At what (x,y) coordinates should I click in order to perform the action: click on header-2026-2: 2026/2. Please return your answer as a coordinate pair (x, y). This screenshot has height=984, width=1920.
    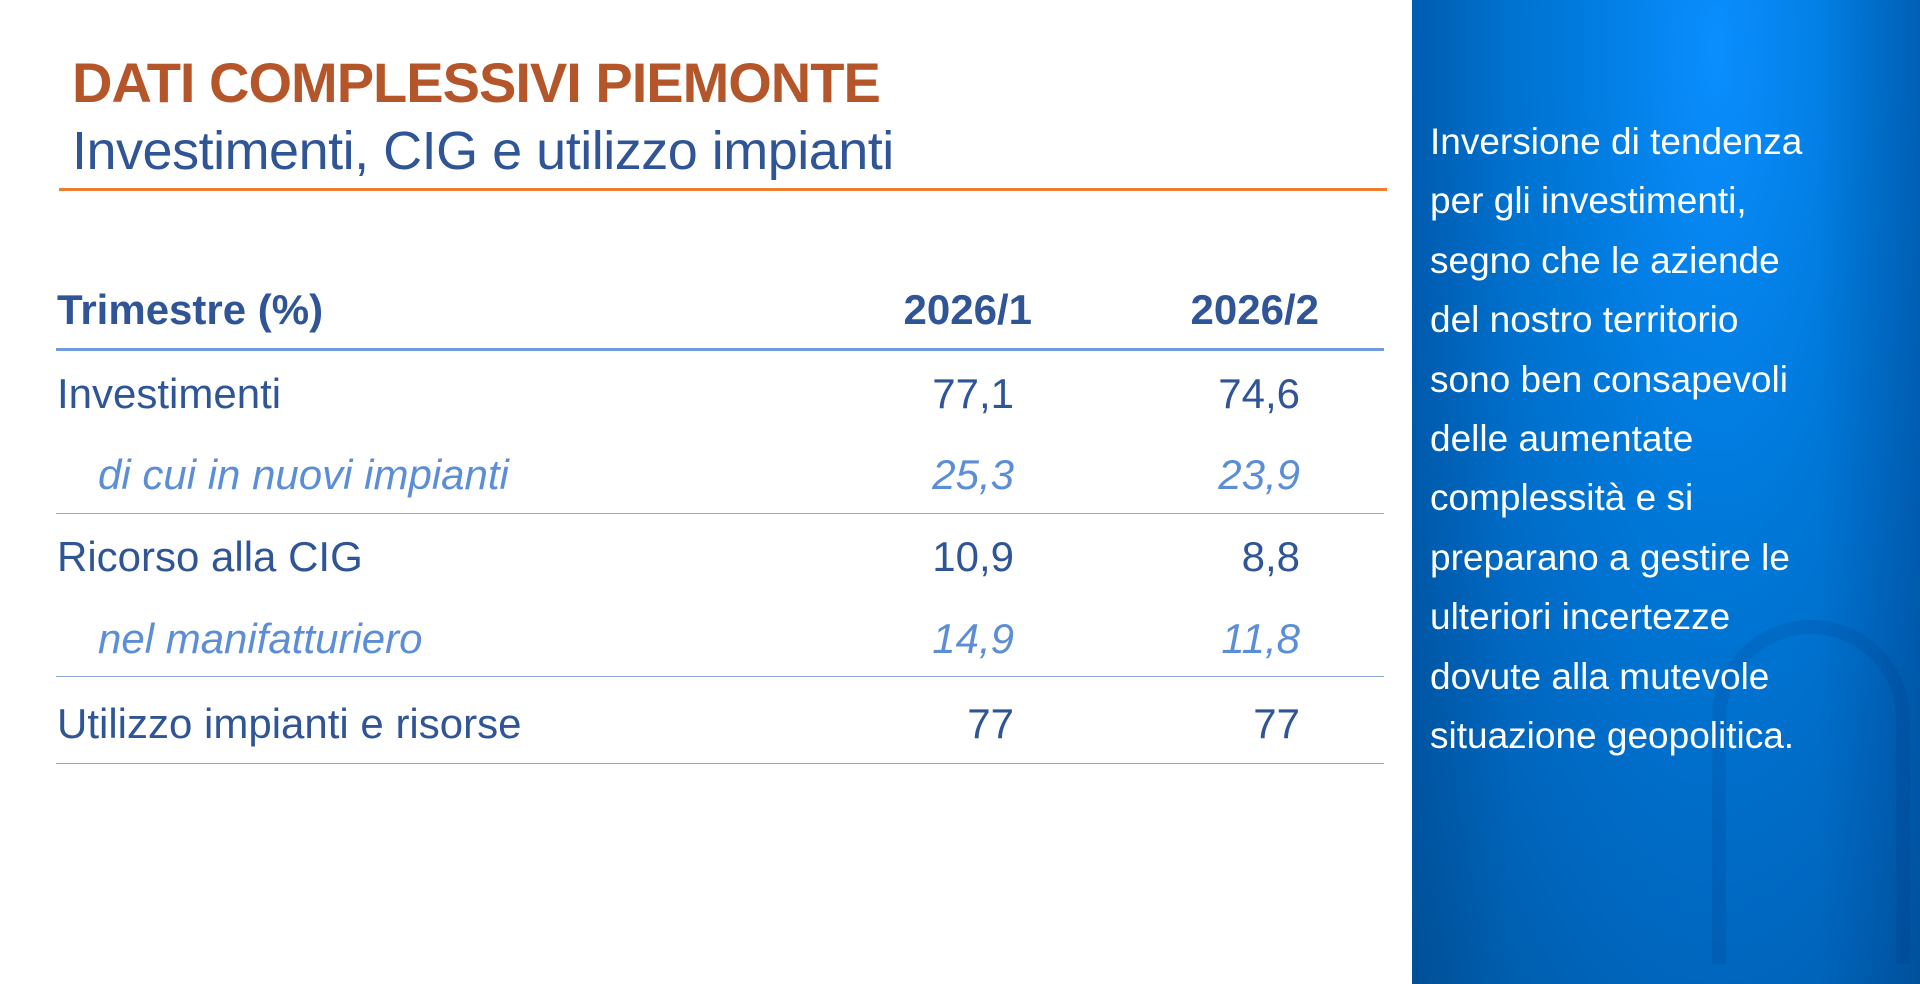
    Looking at the image, I should click on (1254, 309).